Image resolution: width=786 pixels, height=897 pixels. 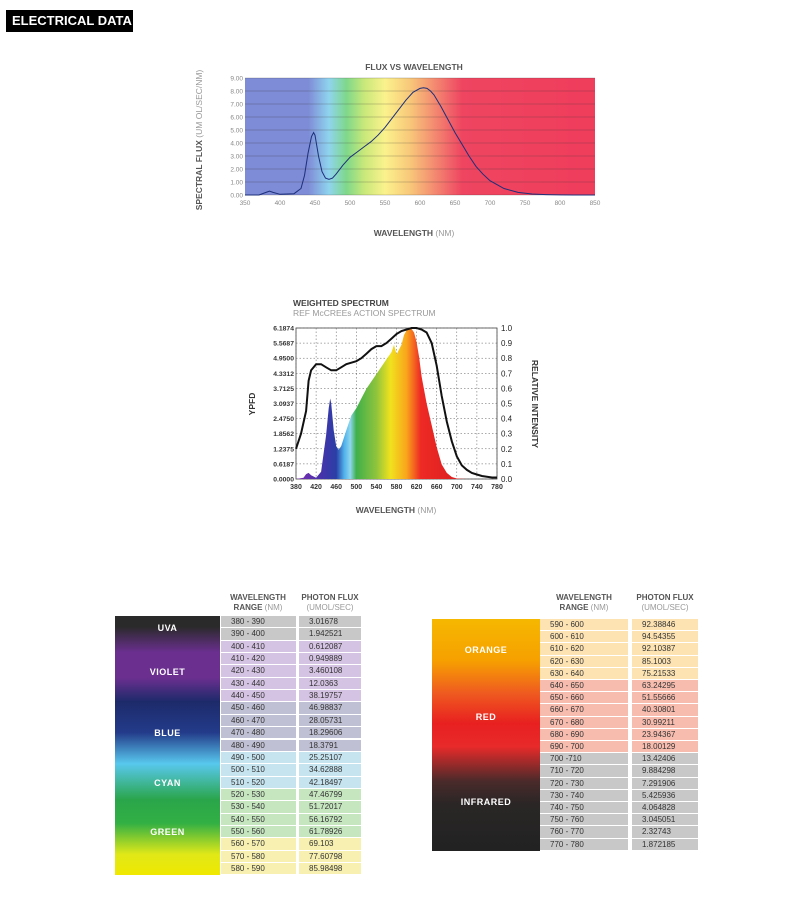 I want to click on chart1-x-tick-label: 550, so click(x=385, y=203).